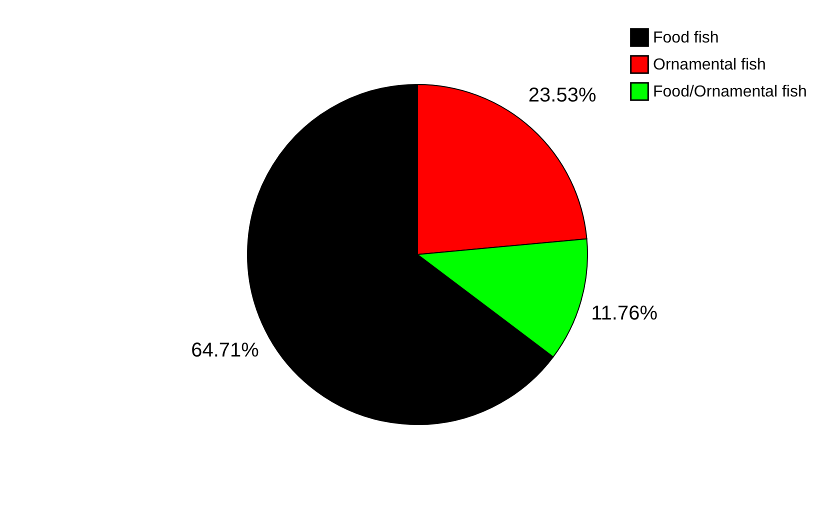 The width and height of the screenshot is (835, 509). Describe the element at coordinates (225, 350) in the screenshot. I see `data-label: 64.71%` at that location.